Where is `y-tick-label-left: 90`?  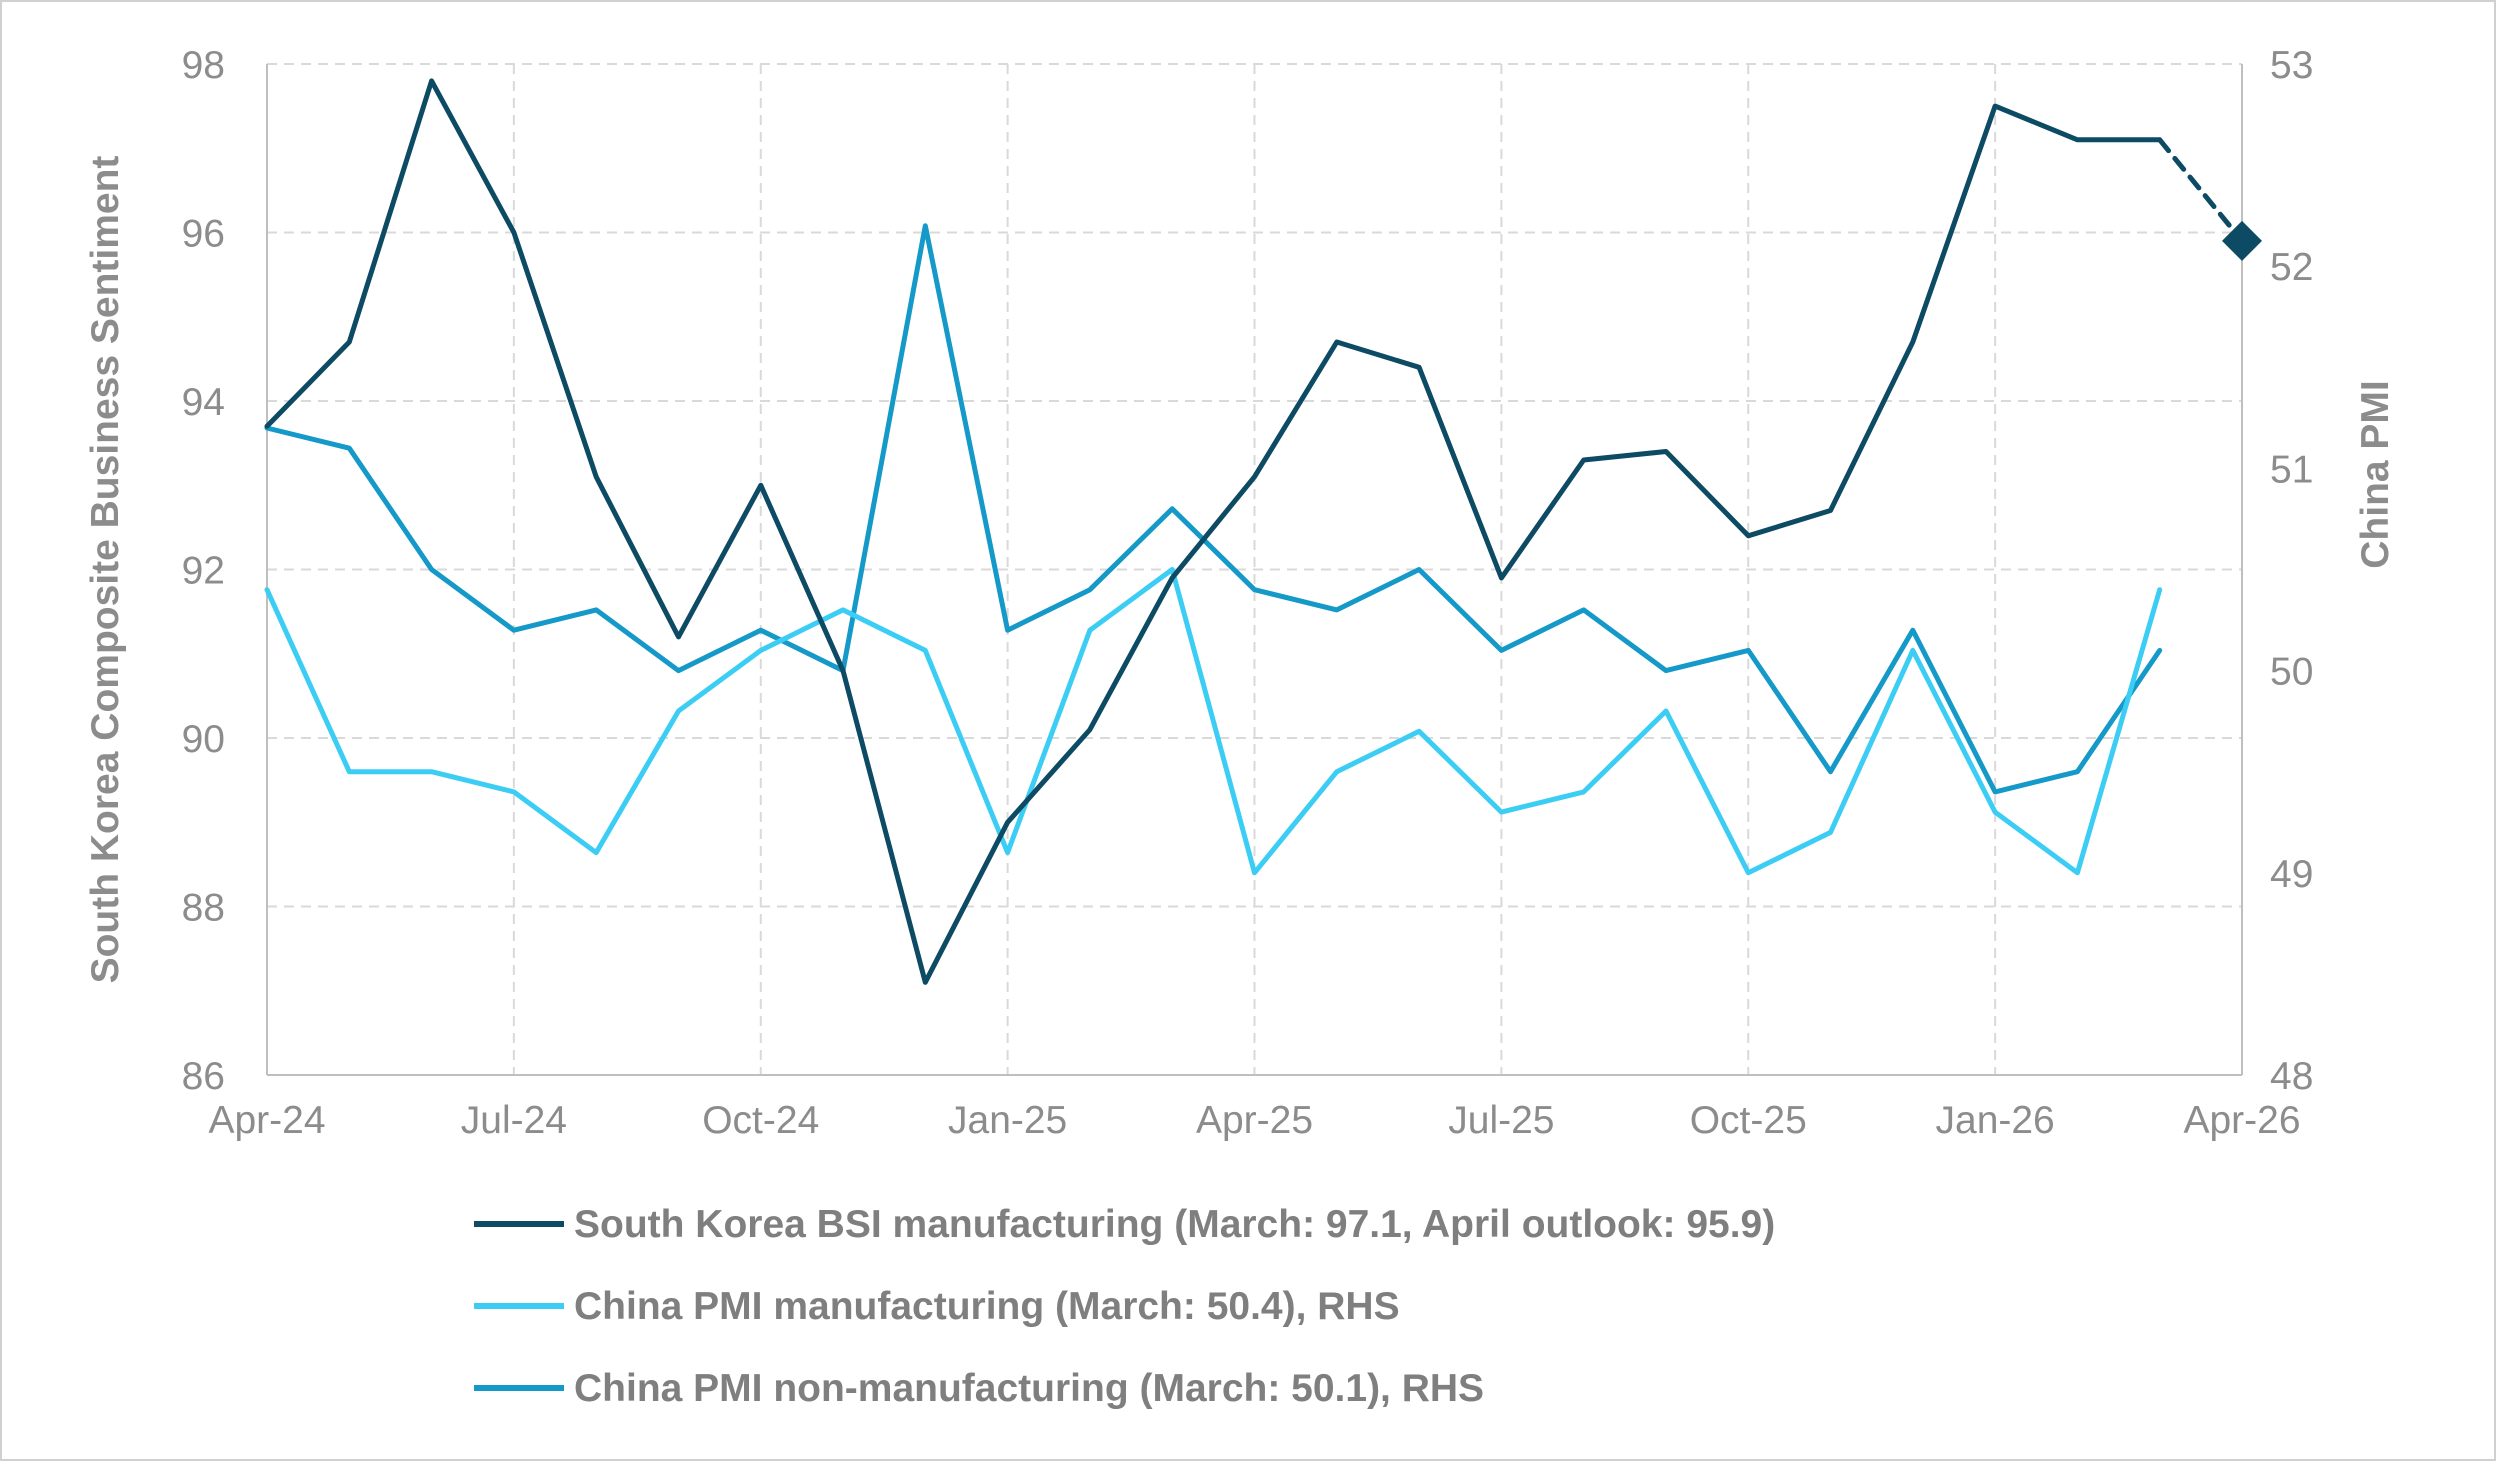 y-tick-label-left: 90 is located at coordinates (203, 739).